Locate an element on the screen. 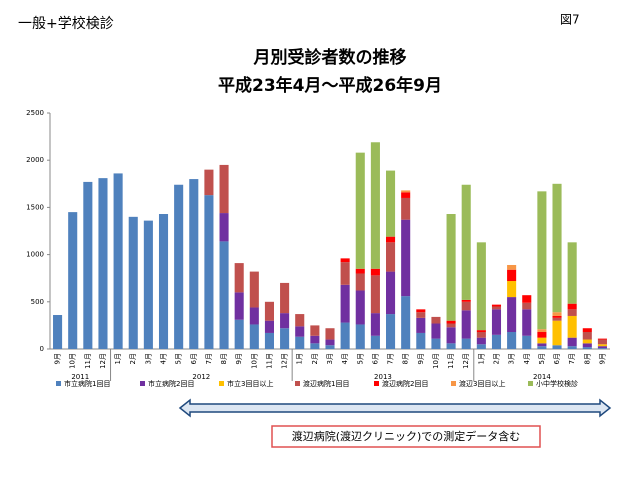 The height and width of the screenshot is (480, 640). y-tick-label: 0 is located at coordinates (42, 349).